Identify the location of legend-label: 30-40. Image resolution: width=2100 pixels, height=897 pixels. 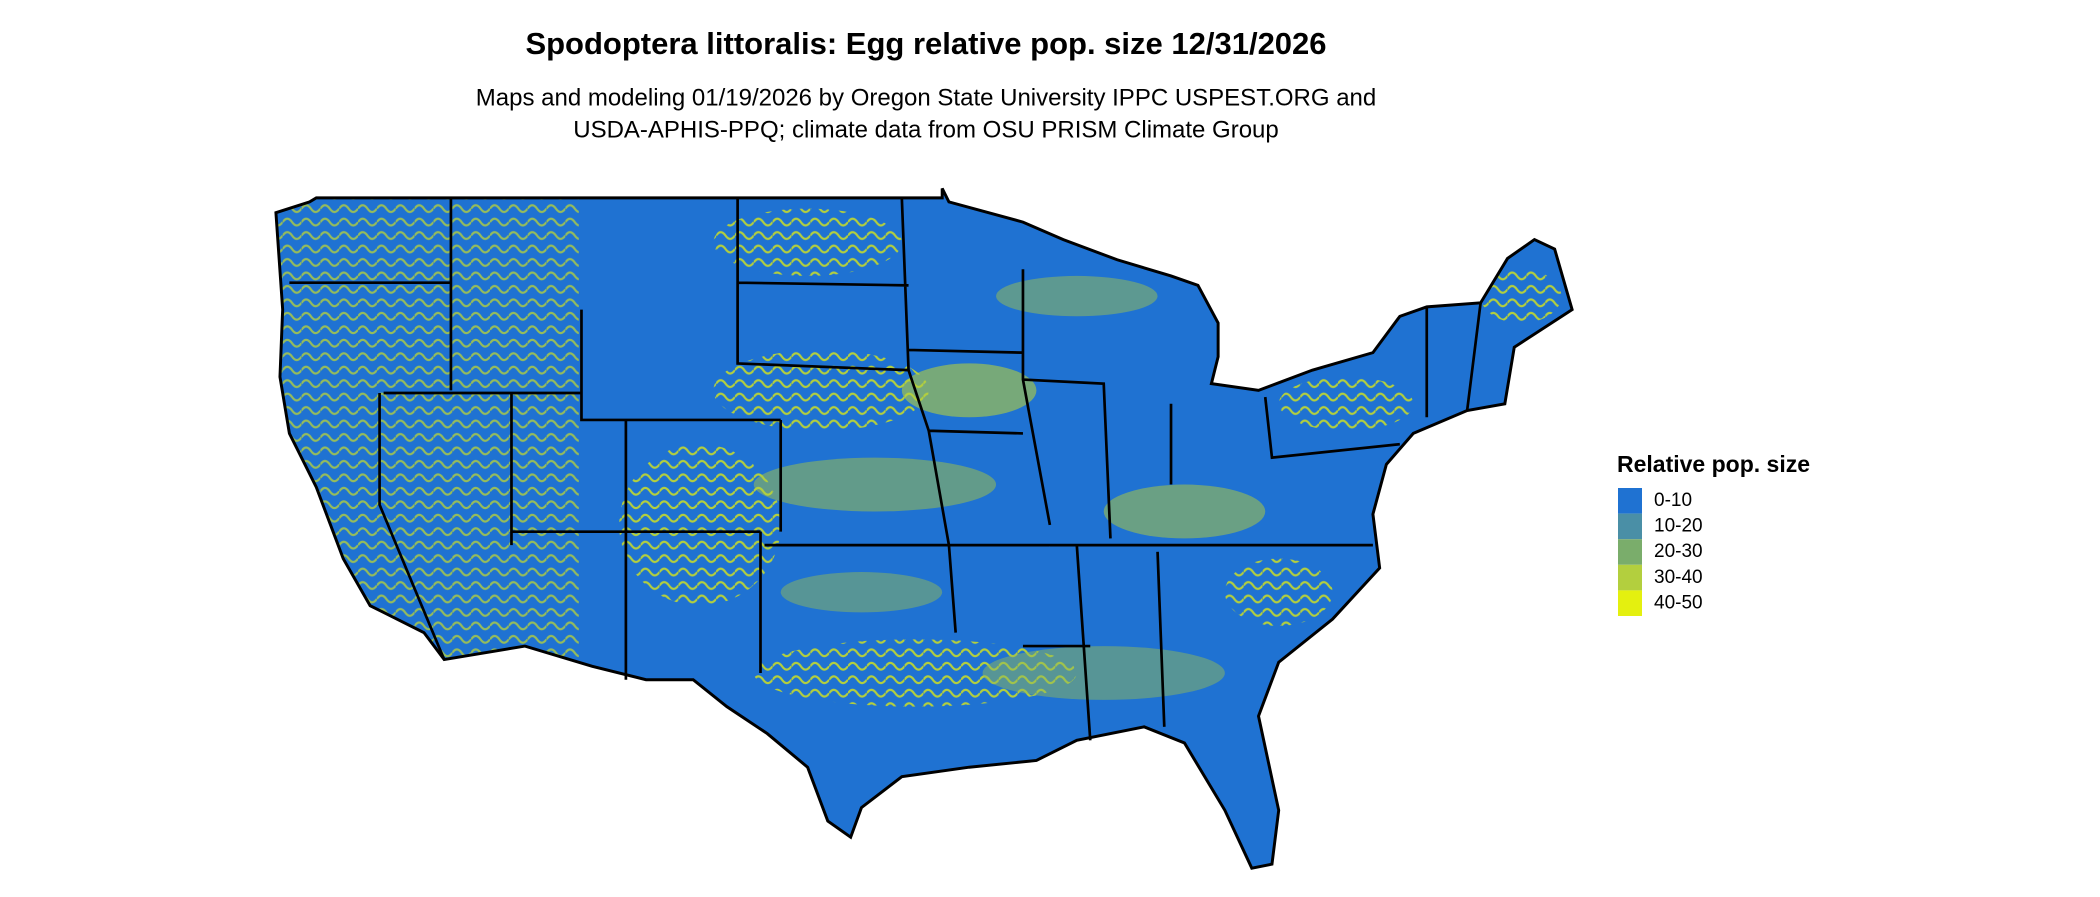
(1678, 577).